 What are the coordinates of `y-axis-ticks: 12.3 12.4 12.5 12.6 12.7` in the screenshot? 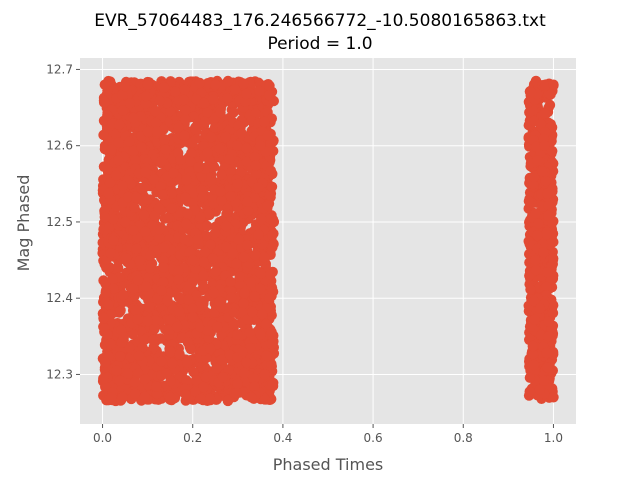 It's located at (63, 221).